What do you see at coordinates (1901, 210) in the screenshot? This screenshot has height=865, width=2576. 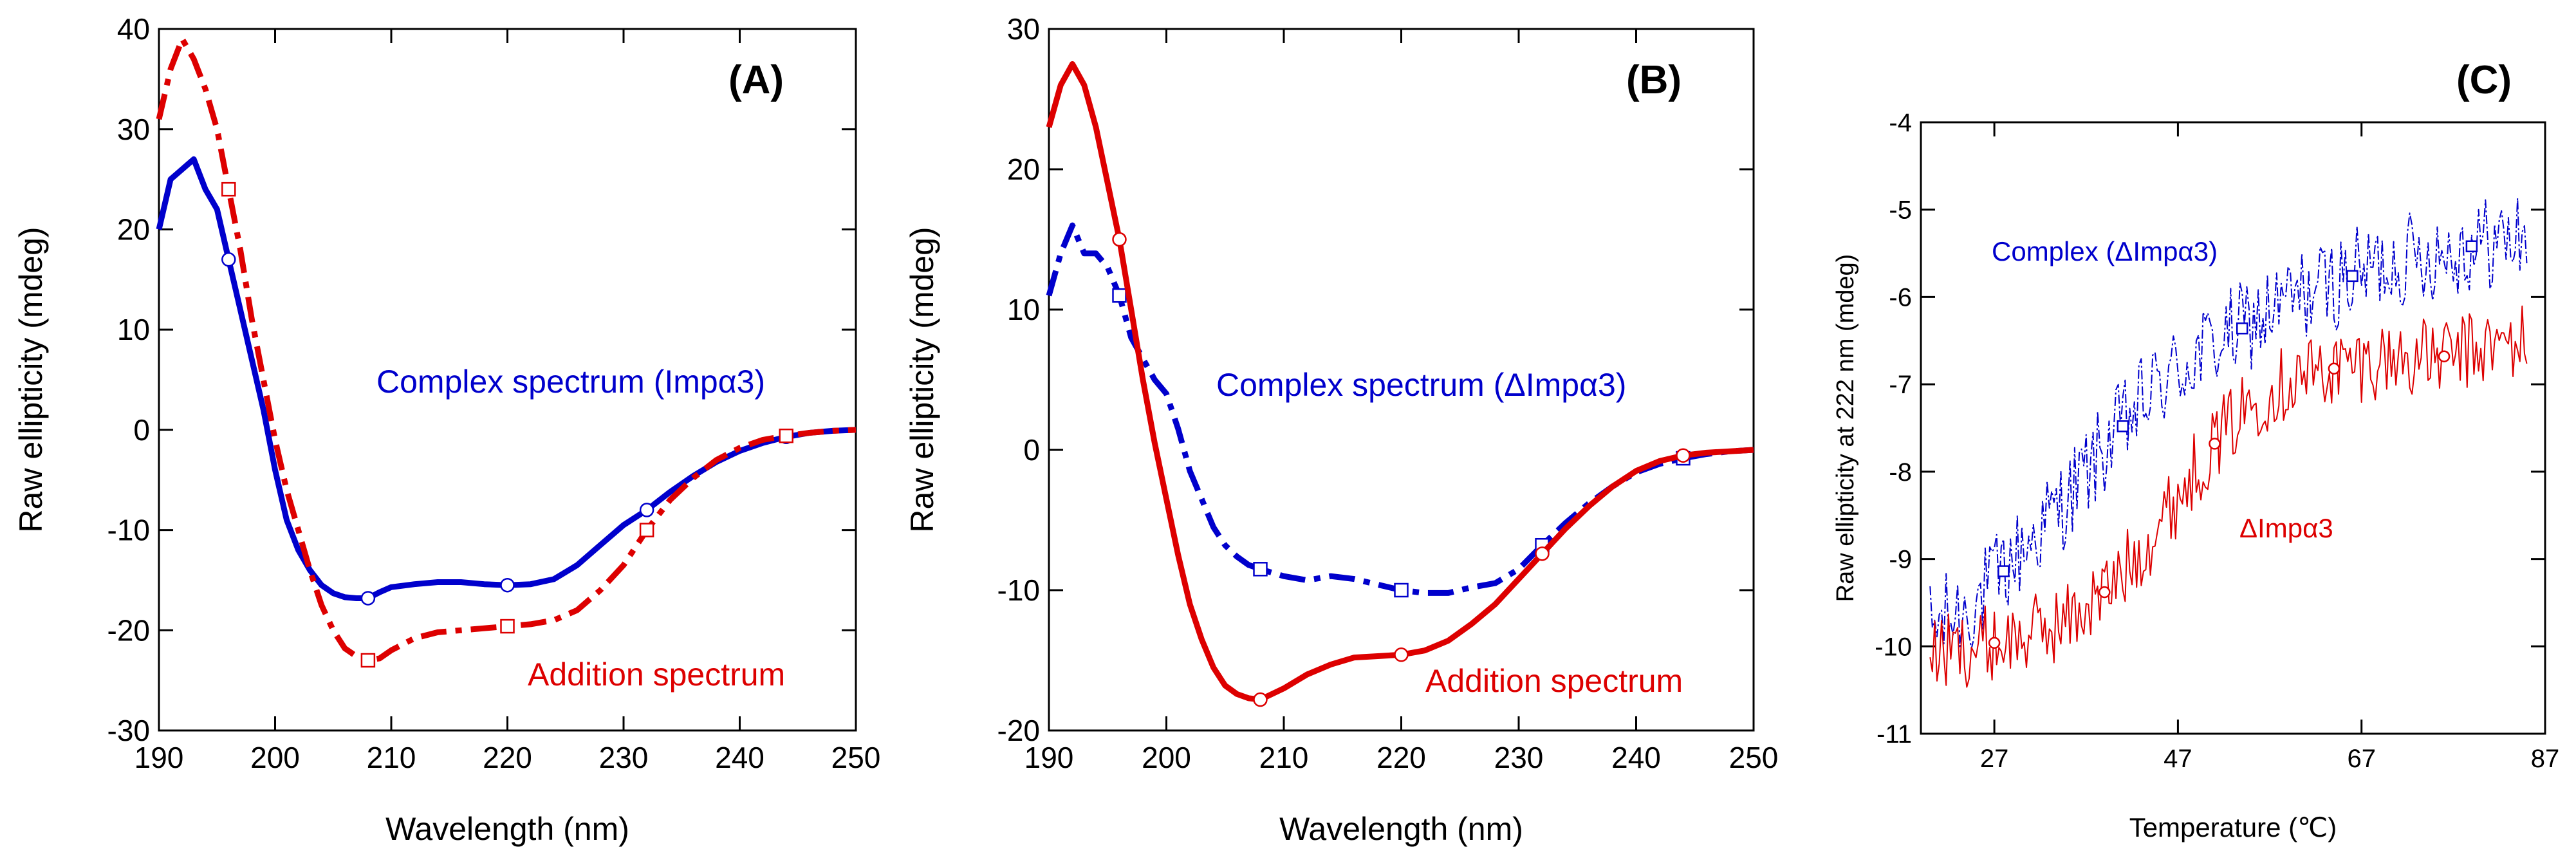 I see `panel-c-y-tick-label: -5` at bounding box center [1901, 210].